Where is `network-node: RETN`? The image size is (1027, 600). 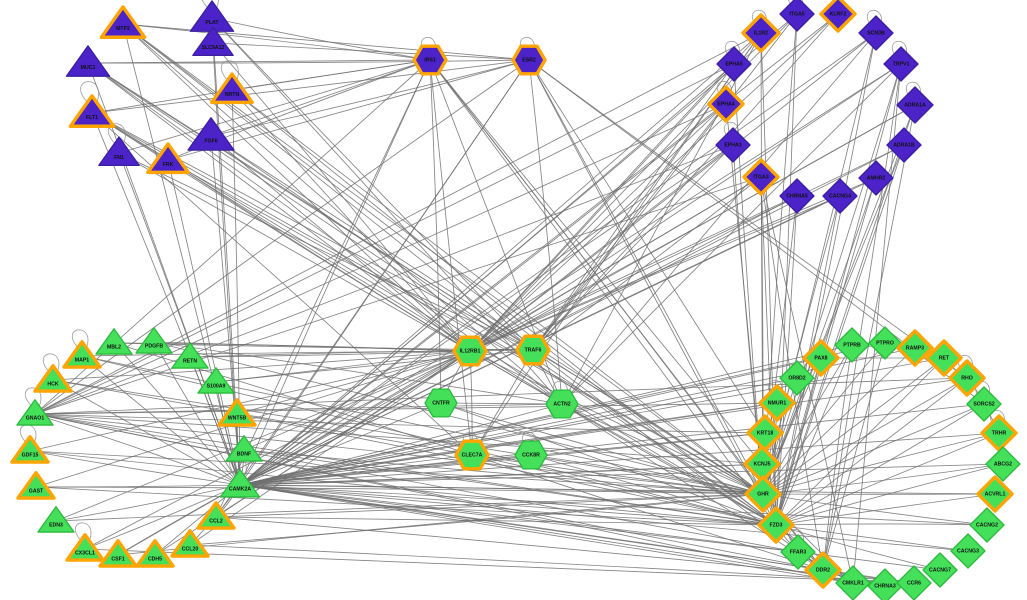 network-node: RETN is located at coordinates (190, 355).